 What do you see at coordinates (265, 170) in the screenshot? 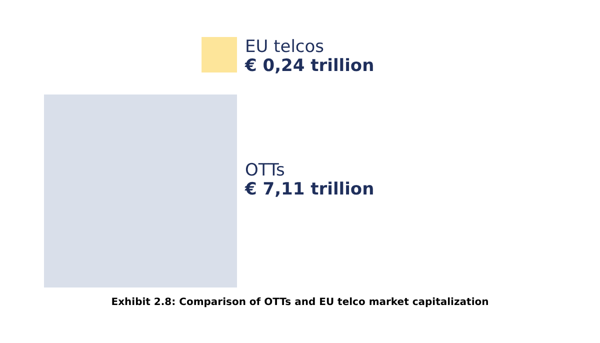
I see `category-label: OTTs` at bounding box center [265, 170].